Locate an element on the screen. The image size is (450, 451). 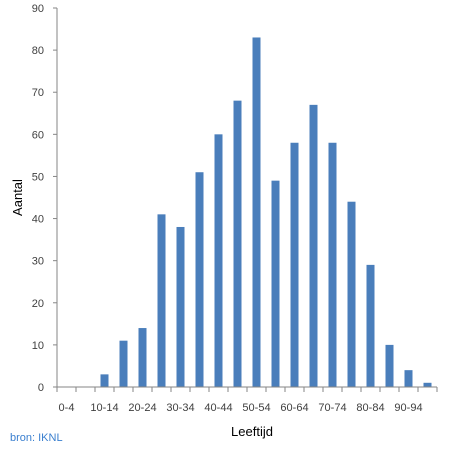
x-tick-label: 10-14 is located at coordinates (104, 408).